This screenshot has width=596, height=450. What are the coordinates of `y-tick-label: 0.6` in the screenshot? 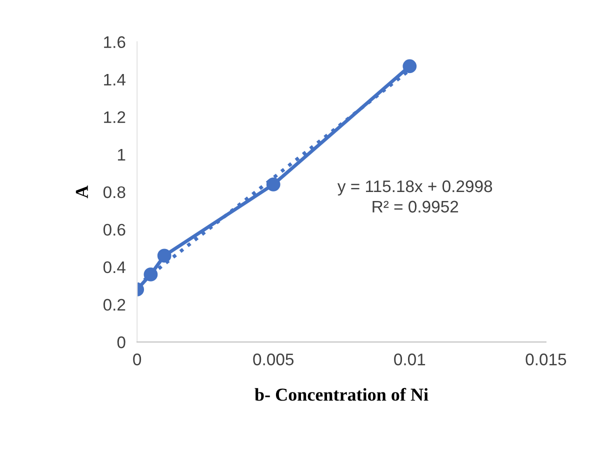 It's located at (114, 230).